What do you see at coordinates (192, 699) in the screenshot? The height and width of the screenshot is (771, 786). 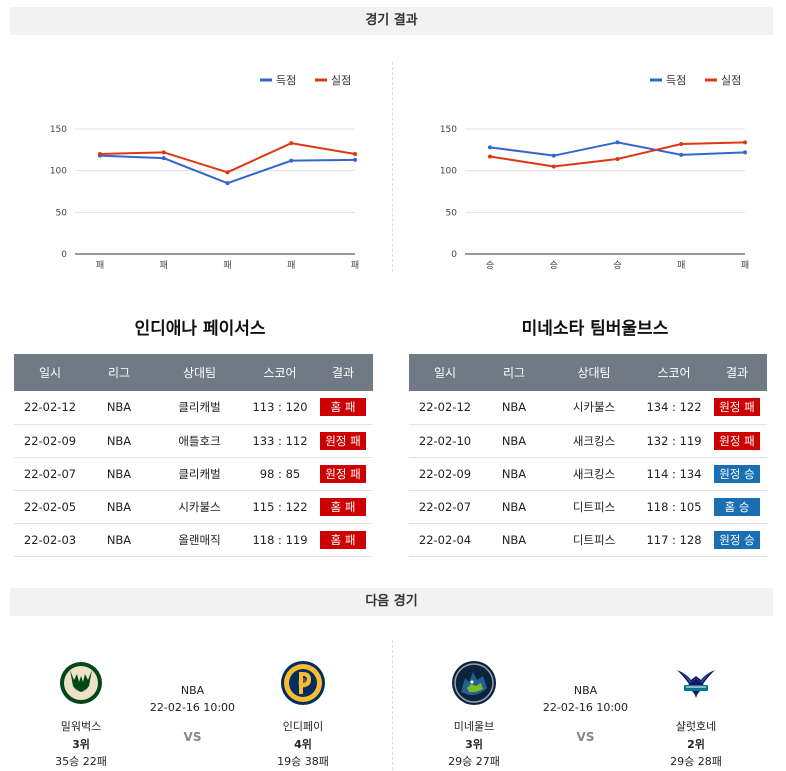 I see `match-info: NBA 22-02-16 10:00` at bounding box center [192, 699].